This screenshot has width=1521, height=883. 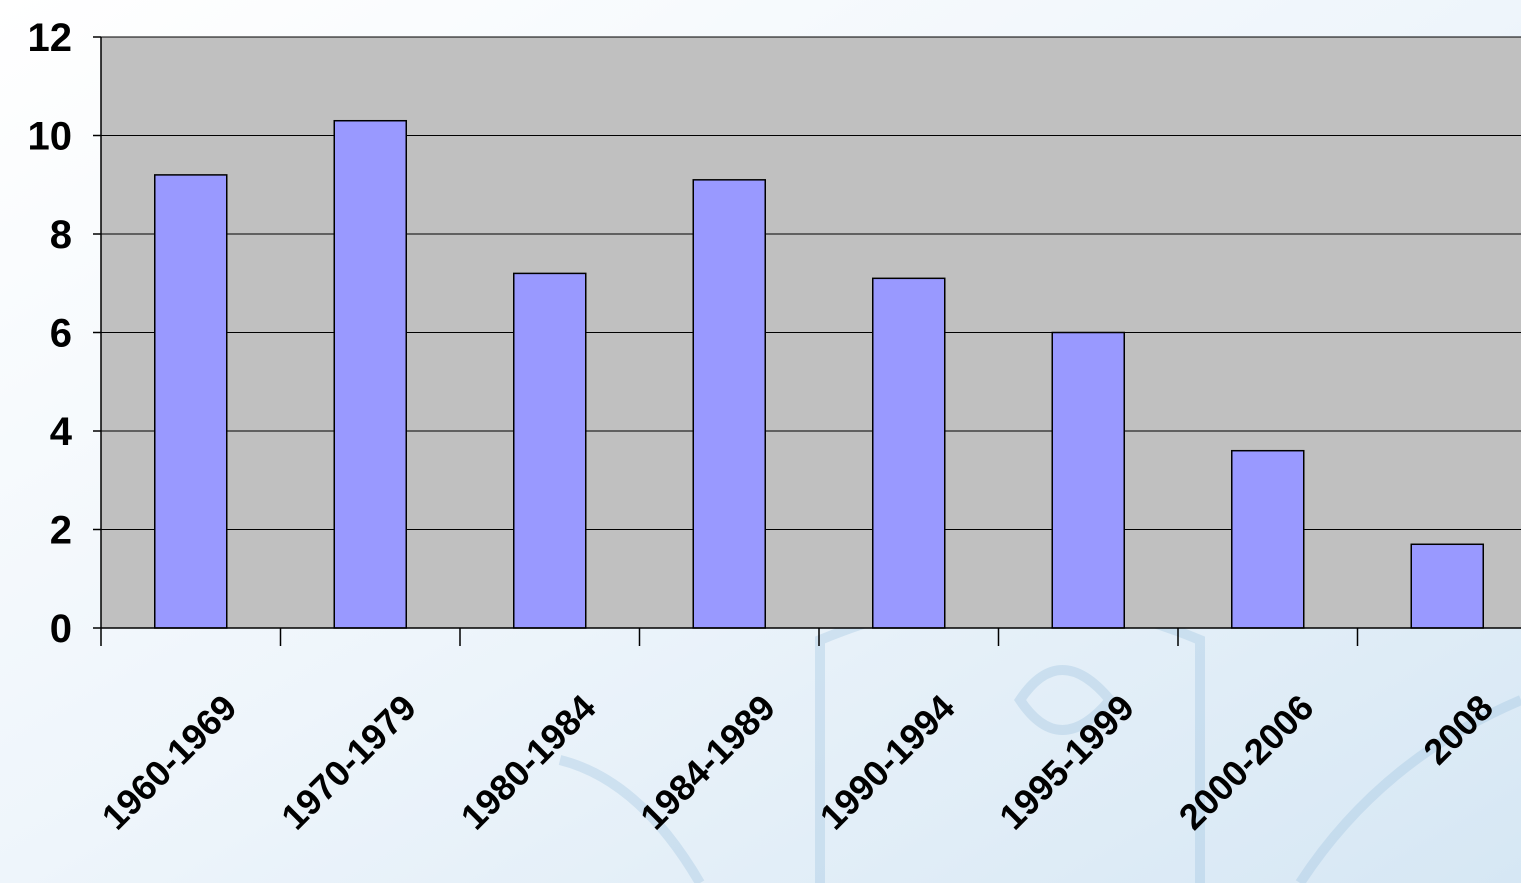 I want to click on bar-1990-1994, so click(x=909, y=453).